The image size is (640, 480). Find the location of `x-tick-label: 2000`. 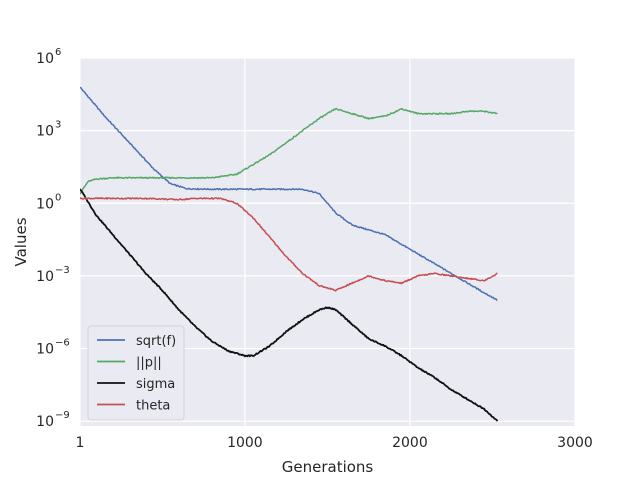

x-tick-label: 2000 is located at coordinates (410, 443).